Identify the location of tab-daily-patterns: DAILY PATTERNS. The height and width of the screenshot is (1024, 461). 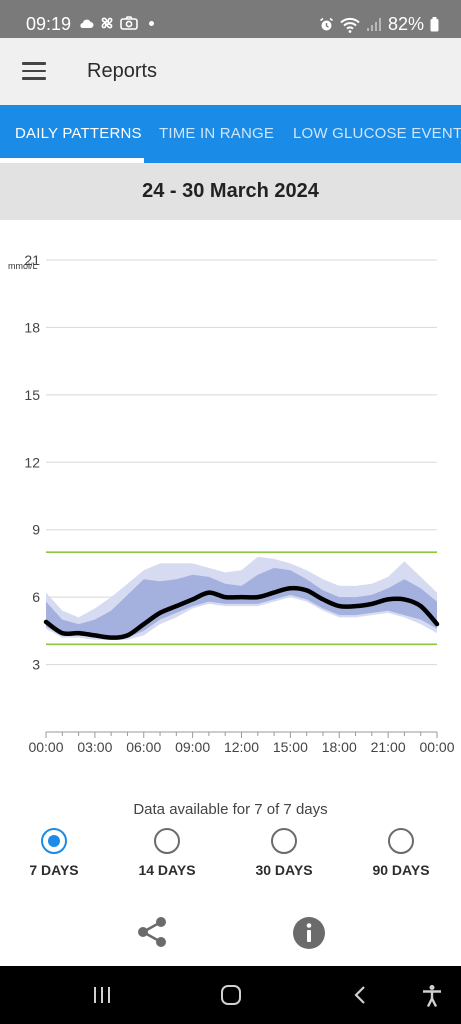
(78, 133).